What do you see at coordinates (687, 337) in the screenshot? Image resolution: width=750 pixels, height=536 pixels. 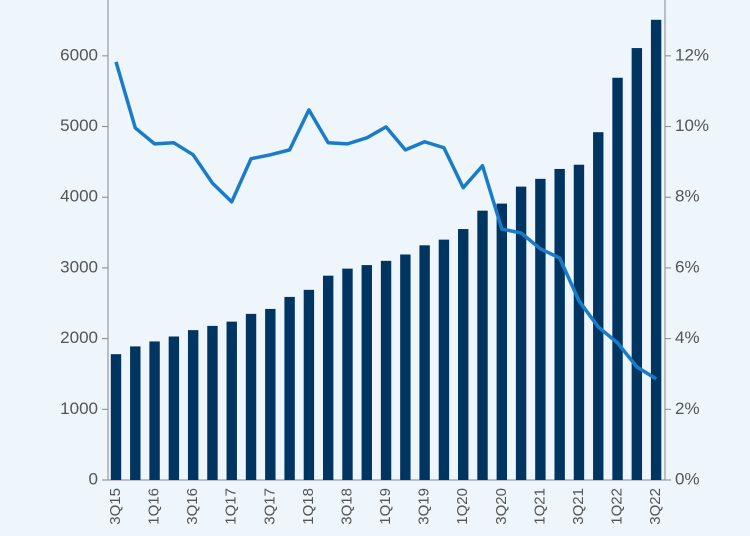 I see `y2-tick-label: 4%` at bounding box center [687, 337].